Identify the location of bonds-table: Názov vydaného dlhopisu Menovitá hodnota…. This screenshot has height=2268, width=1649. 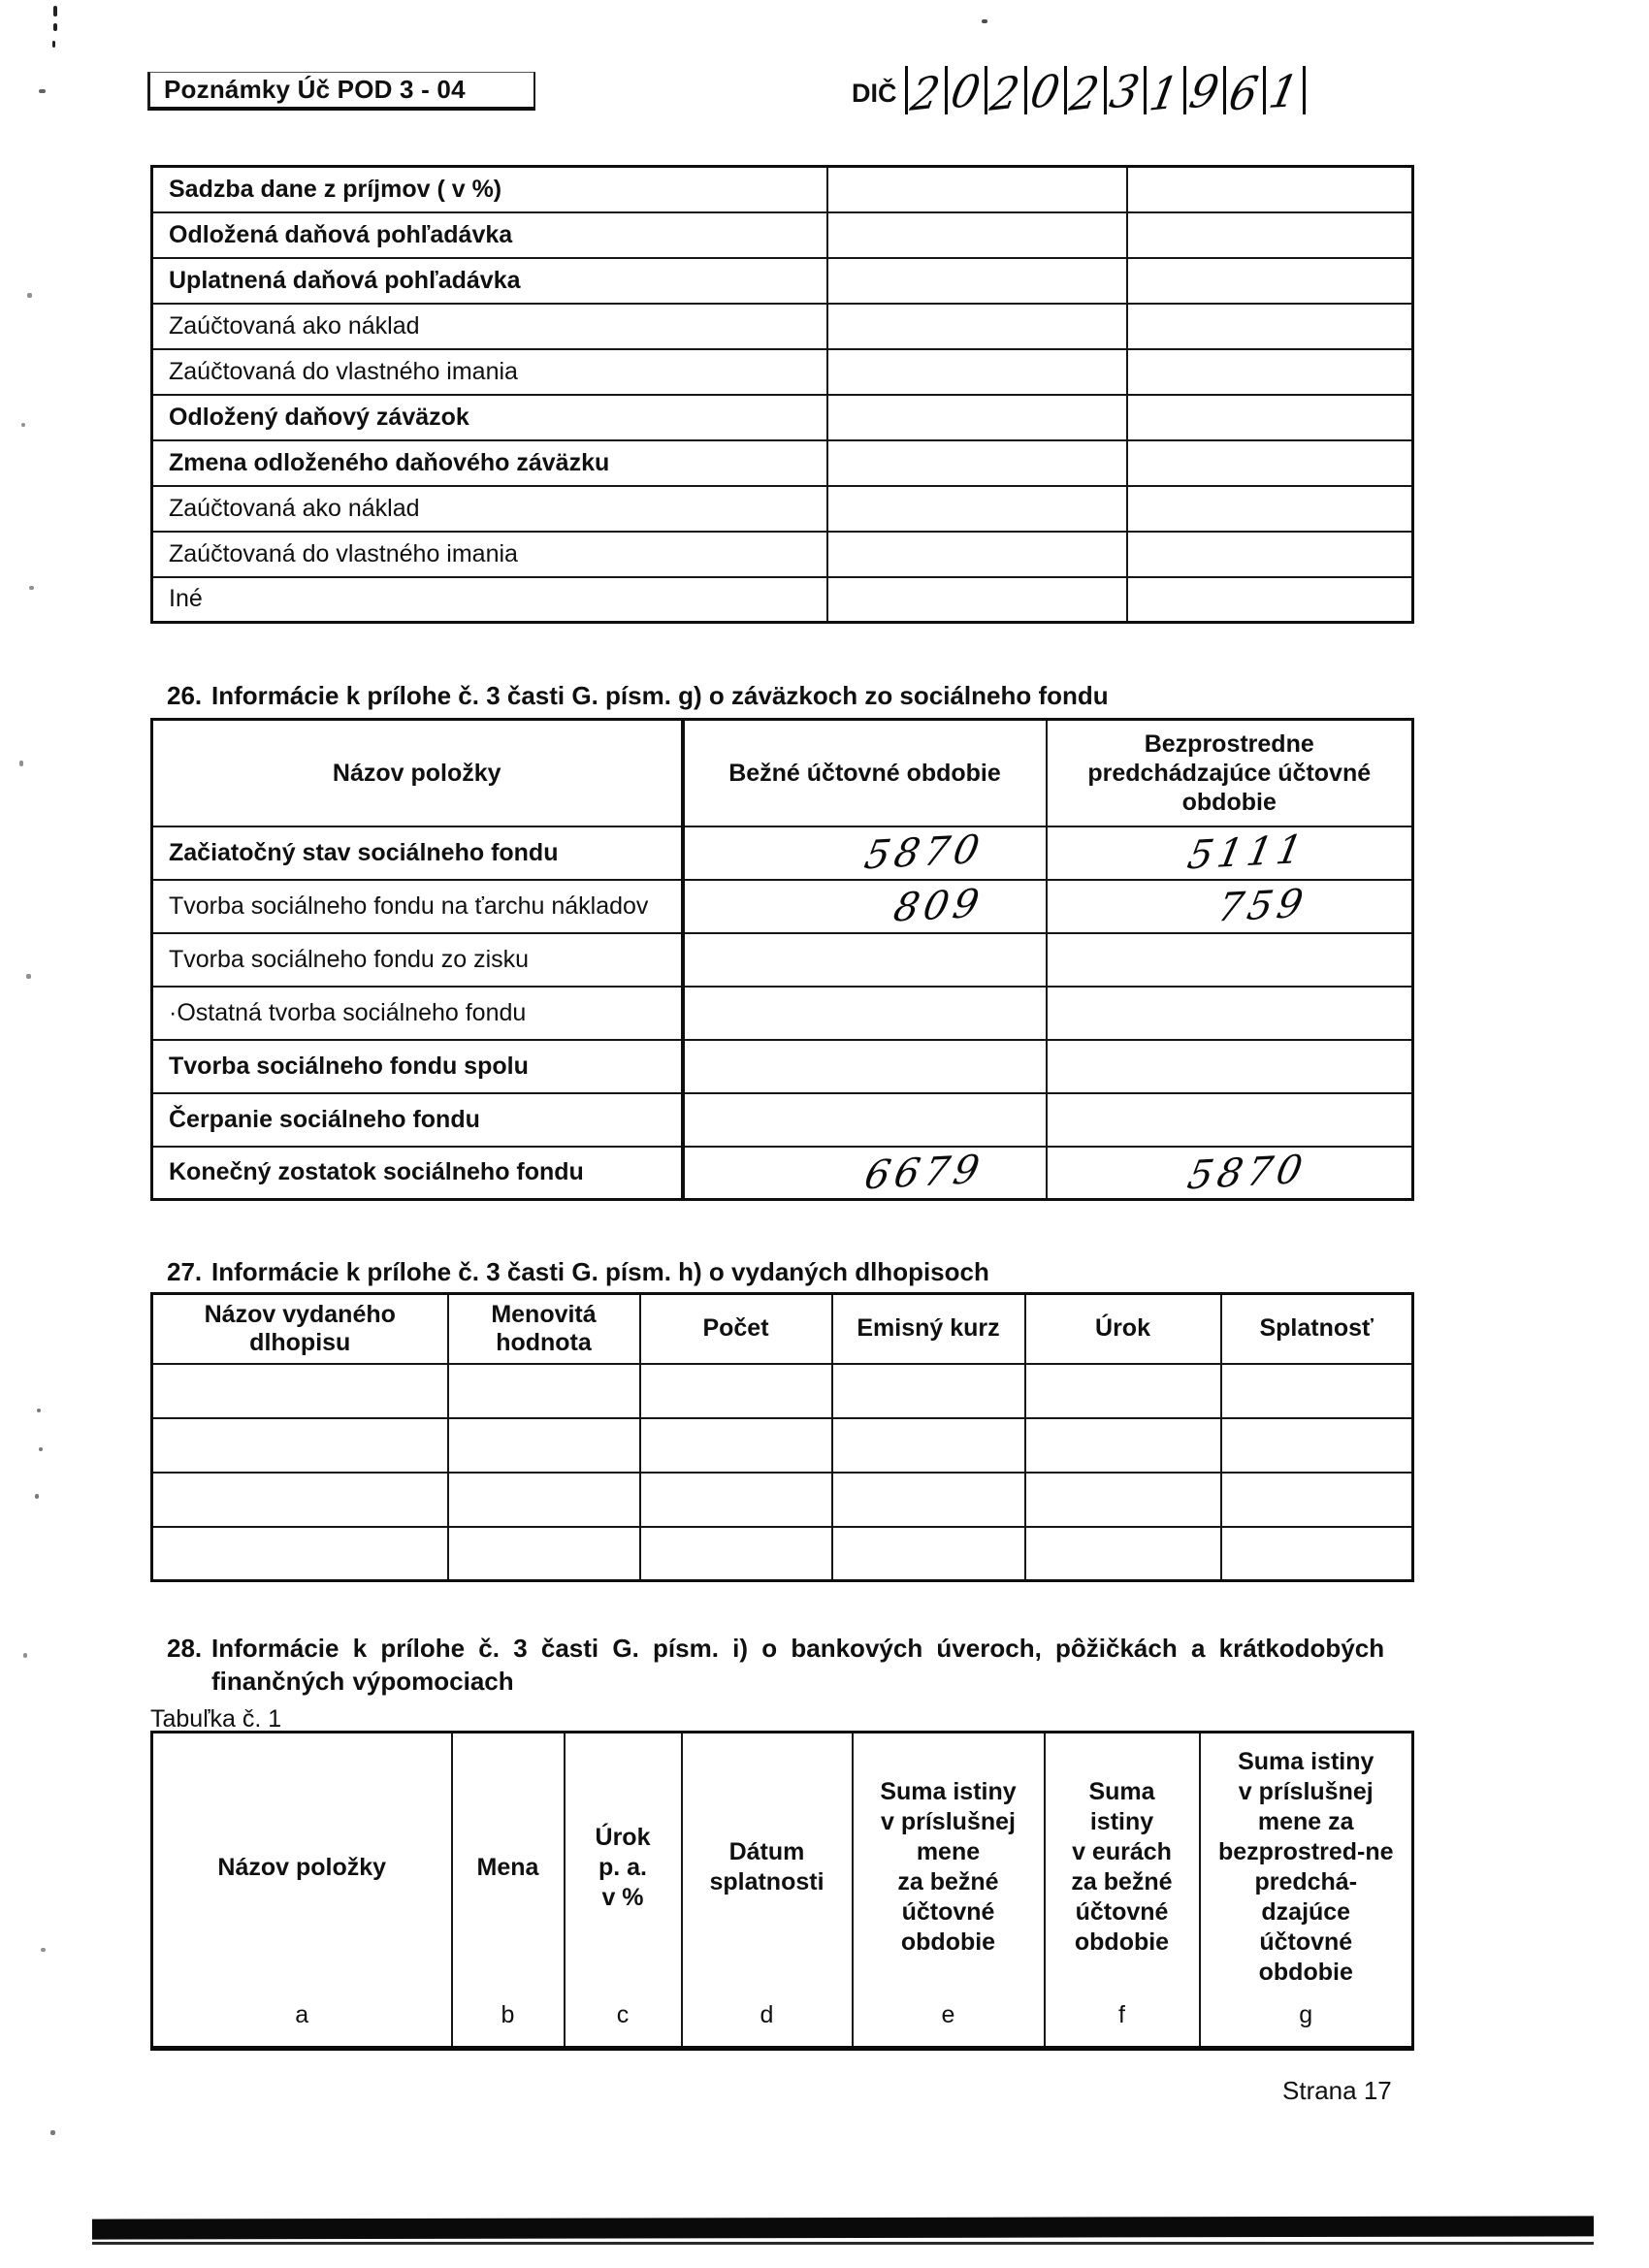
(782, 1437).